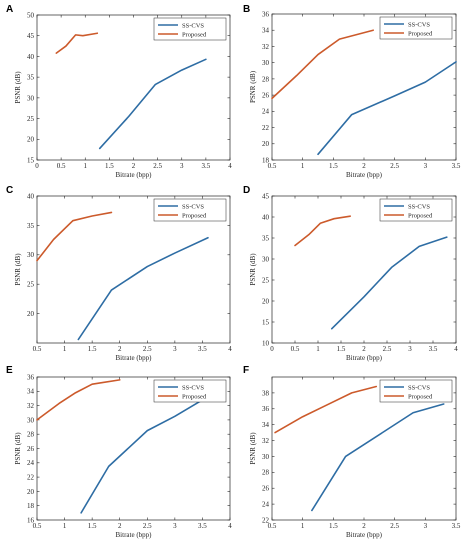  What do you see at coordinates (230, 349) in the screenshot?
I see `x-tick-label: 4` at bounding box center [230, 349].